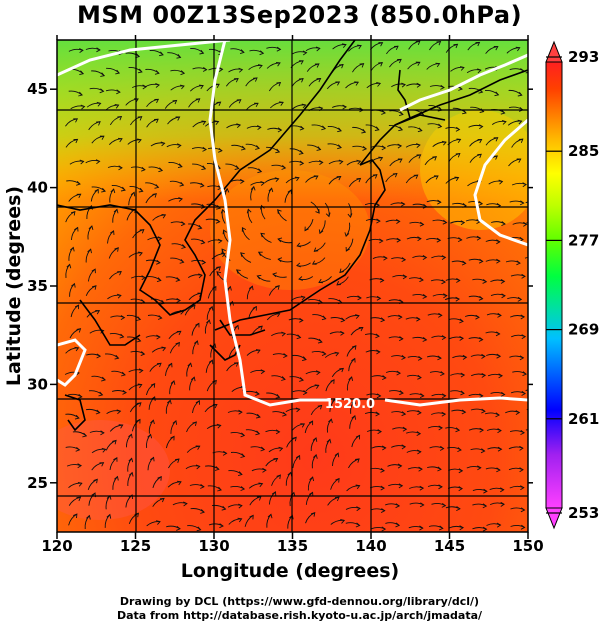  I want to click on colorbar-label: 285, so click(583, 151).